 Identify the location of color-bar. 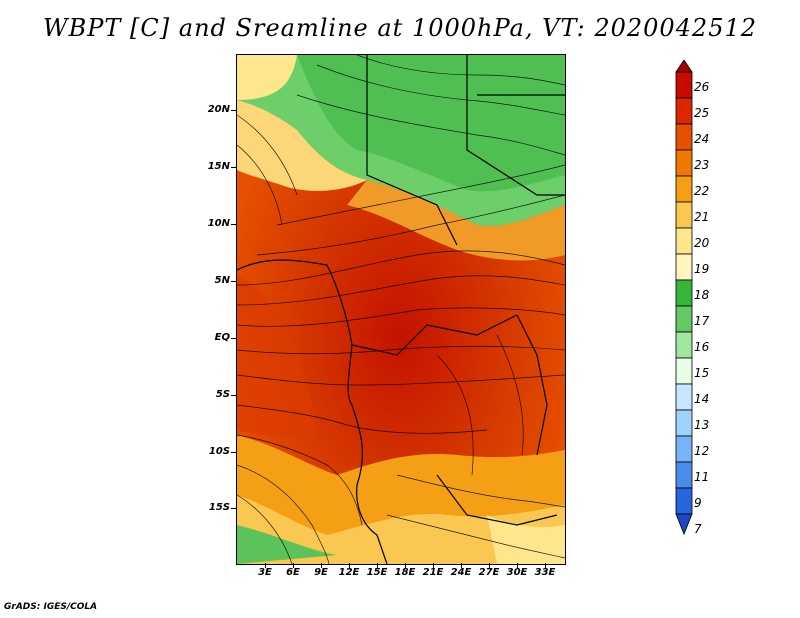
(684, 298).